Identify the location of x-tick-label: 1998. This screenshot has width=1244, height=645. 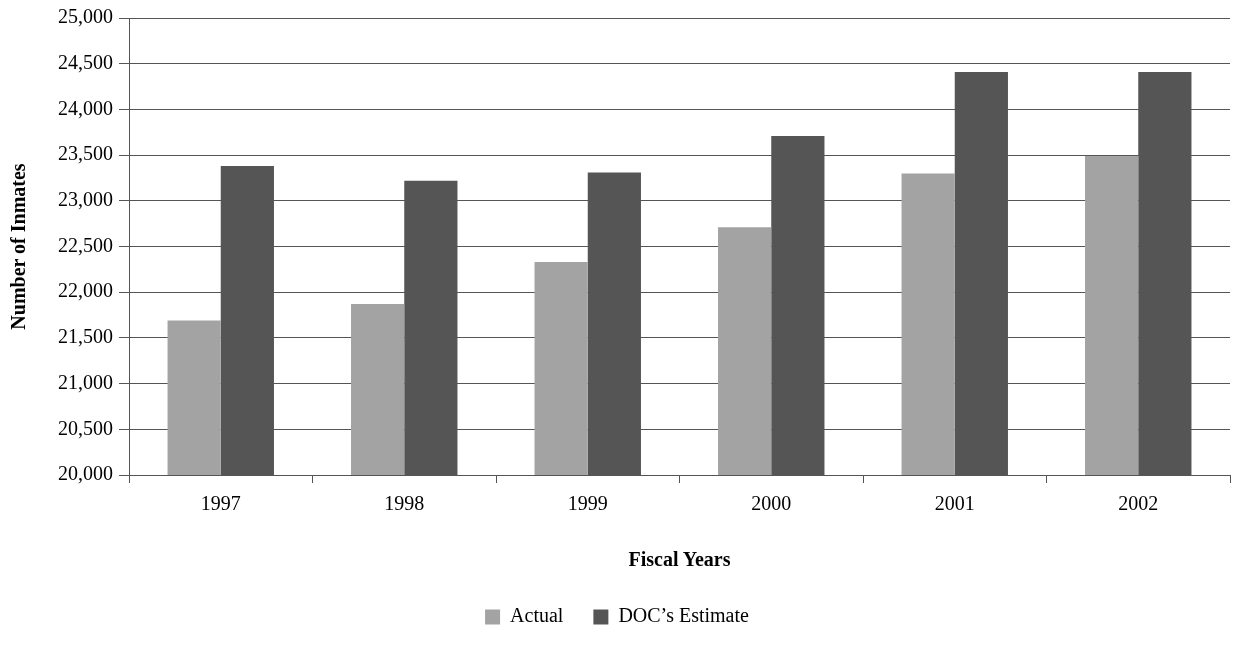
(404, 503).